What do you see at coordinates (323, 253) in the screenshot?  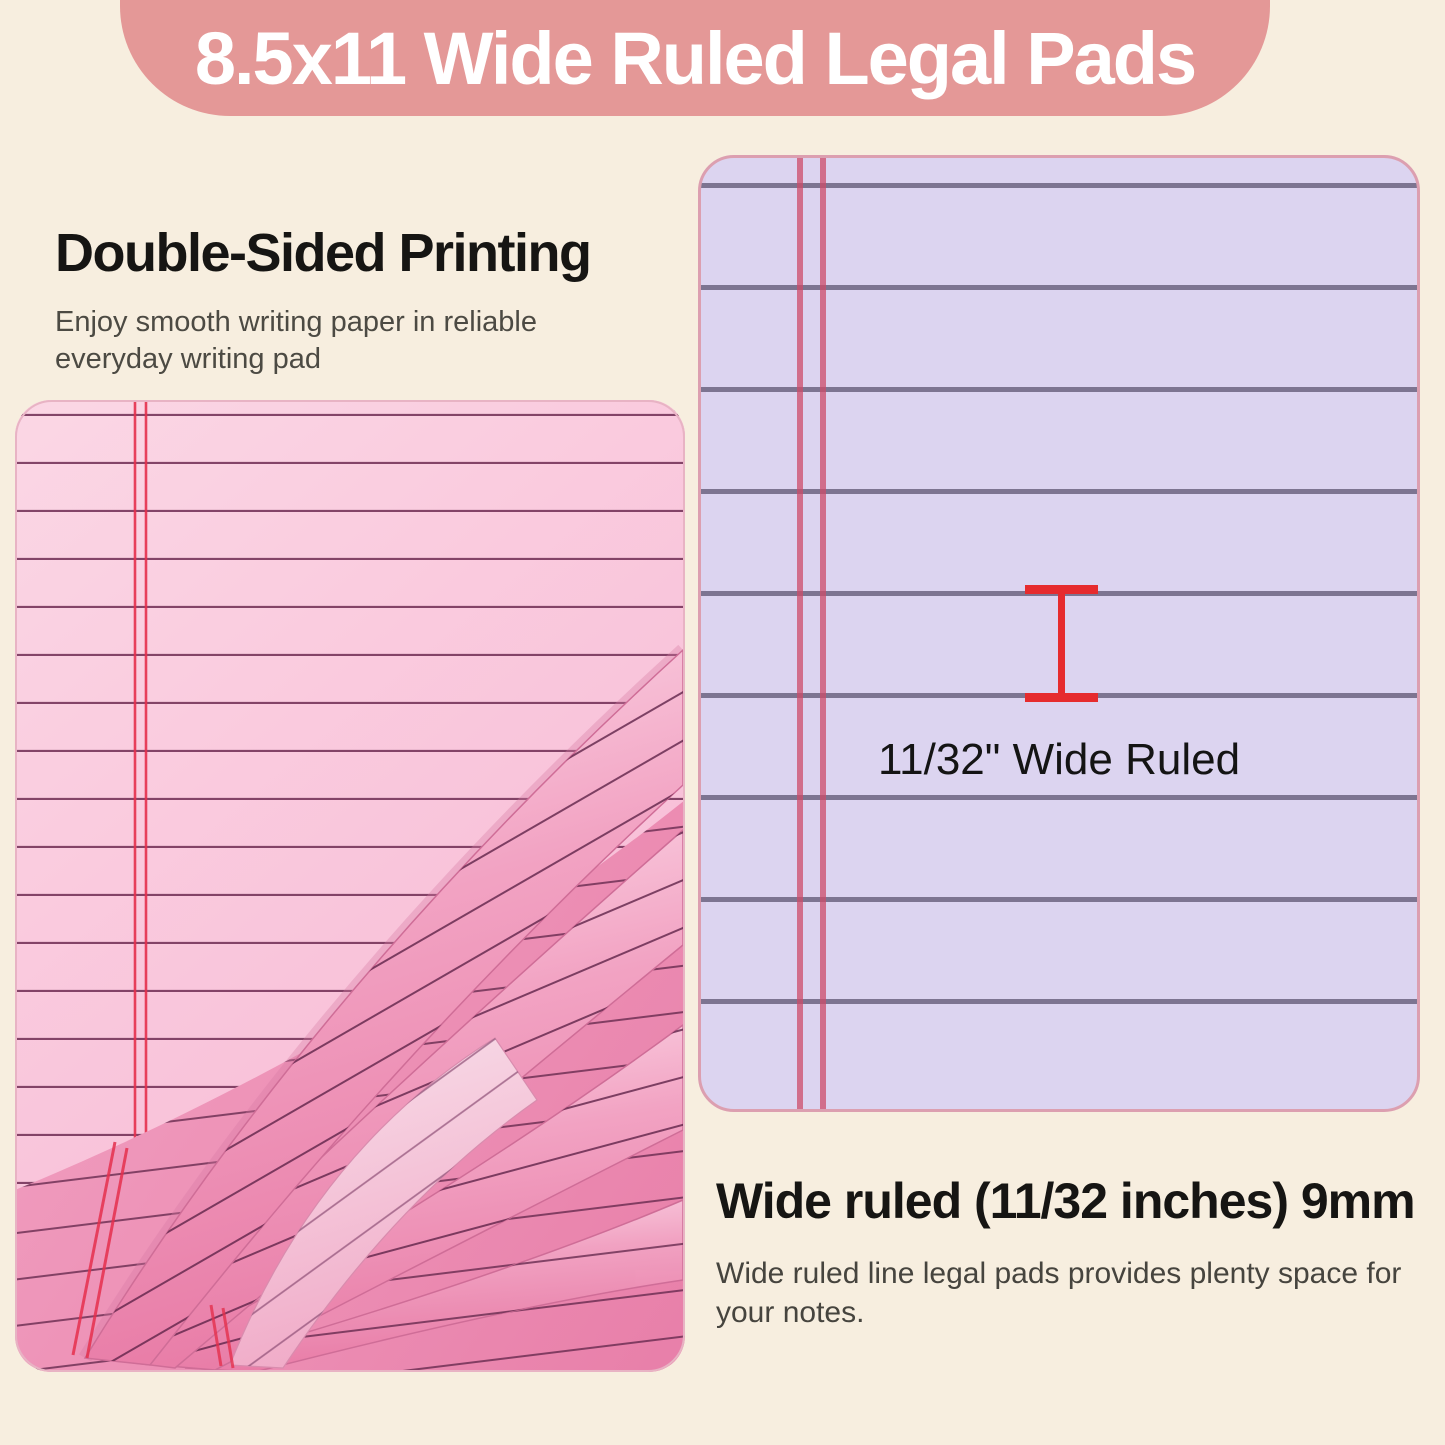 I see `feature-heading: Double-Sided Printing` at bounding box center [323, 253].